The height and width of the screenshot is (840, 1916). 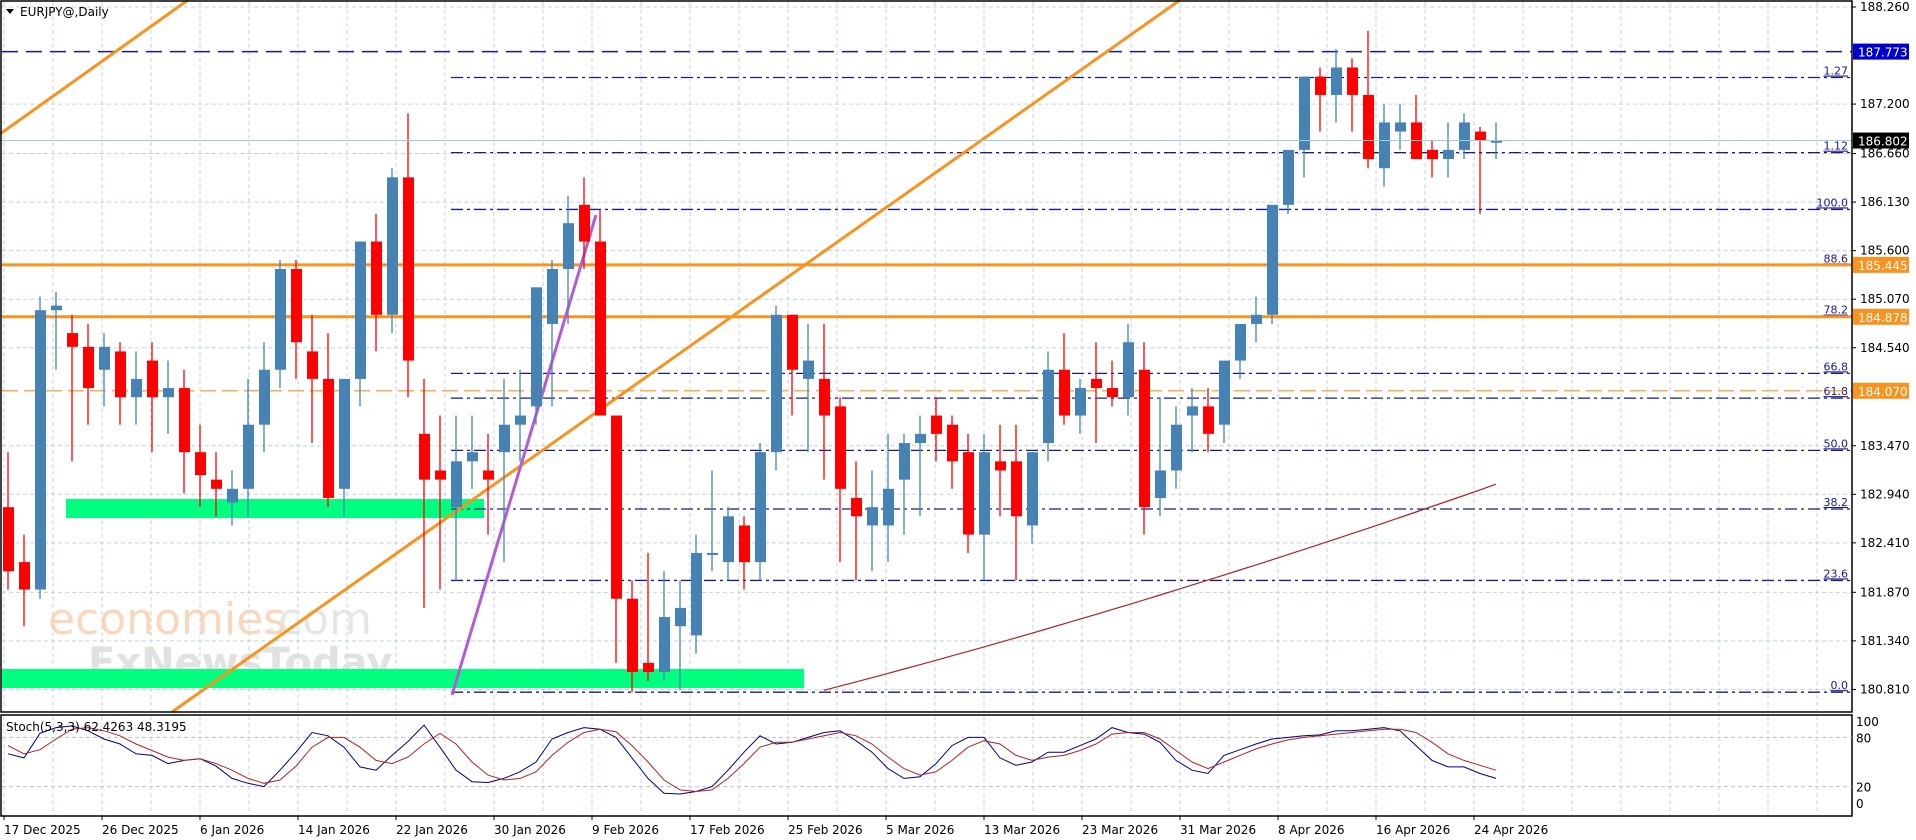 I want to click on date-label: 16 Apr 2026, so click(x=1413, y=830).